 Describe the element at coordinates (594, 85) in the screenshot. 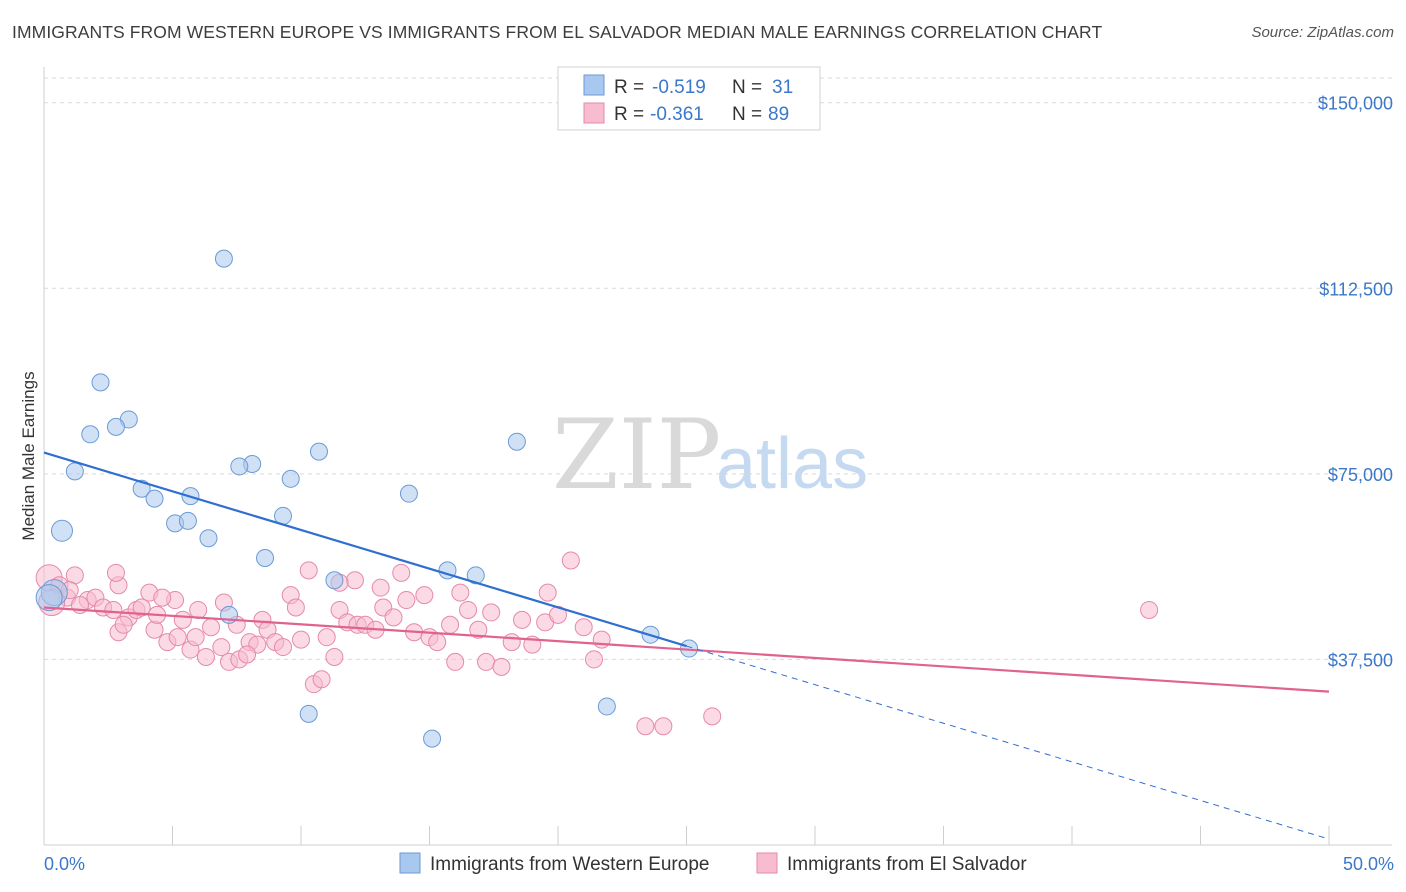

I see `stats-swatch-blue` at that location.